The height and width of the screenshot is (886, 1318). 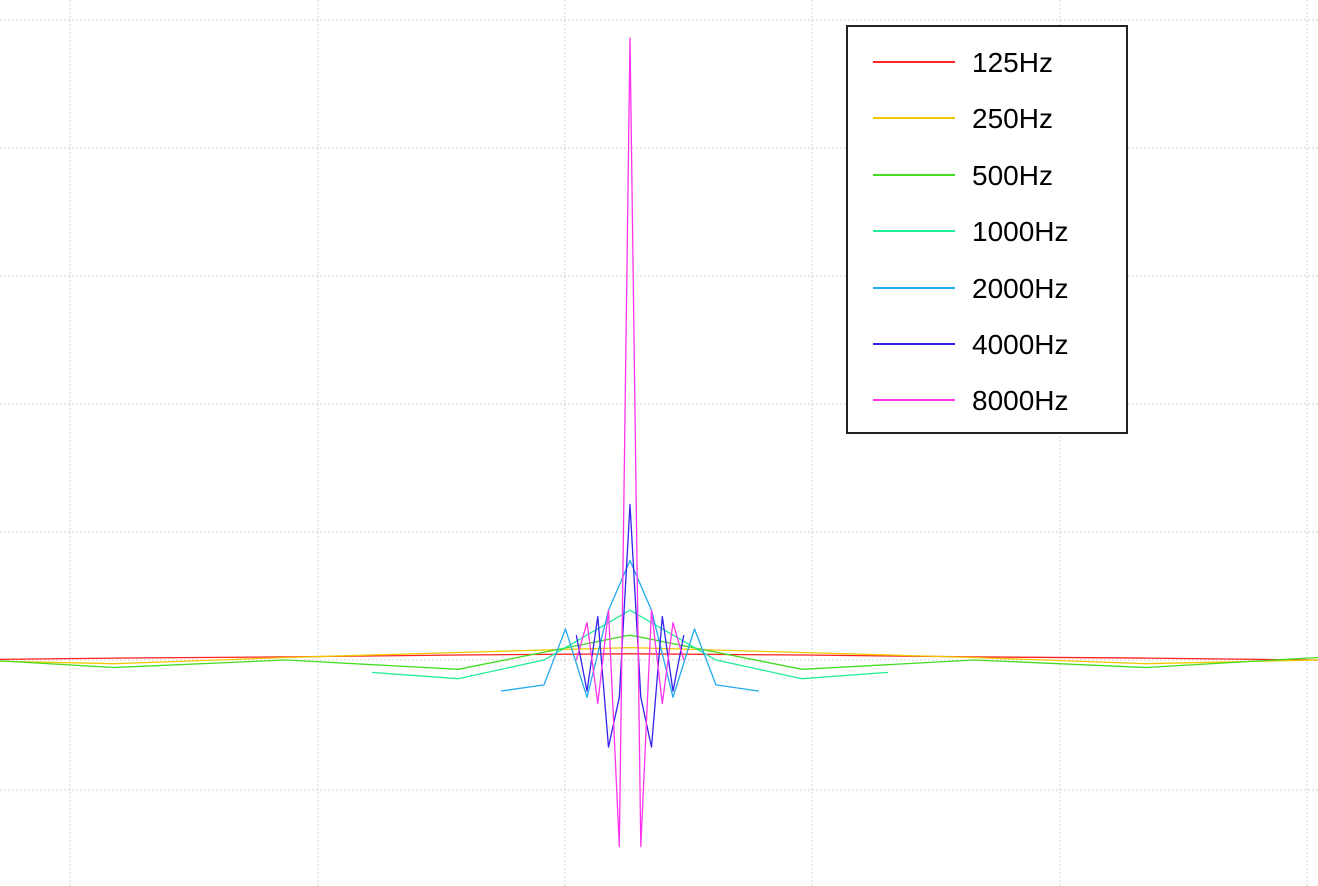 I want to click on legend-frame, so click(x=987, y=229).